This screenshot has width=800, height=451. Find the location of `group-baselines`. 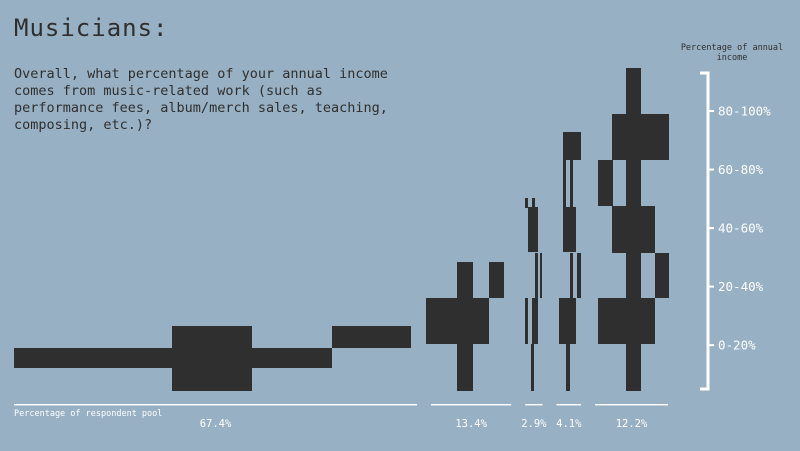

group-baselines is located at coordinates (341, 405).